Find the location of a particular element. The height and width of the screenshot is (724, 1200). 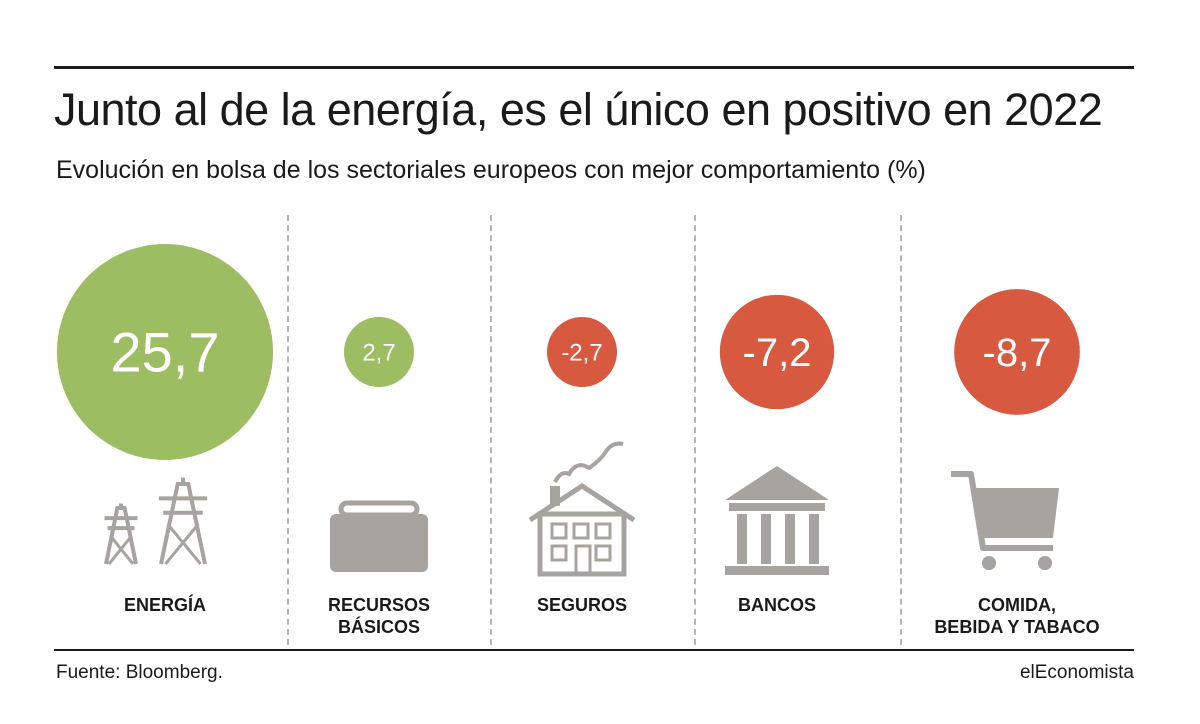

value-label: -7,2 is located at coordinates (777, 353).